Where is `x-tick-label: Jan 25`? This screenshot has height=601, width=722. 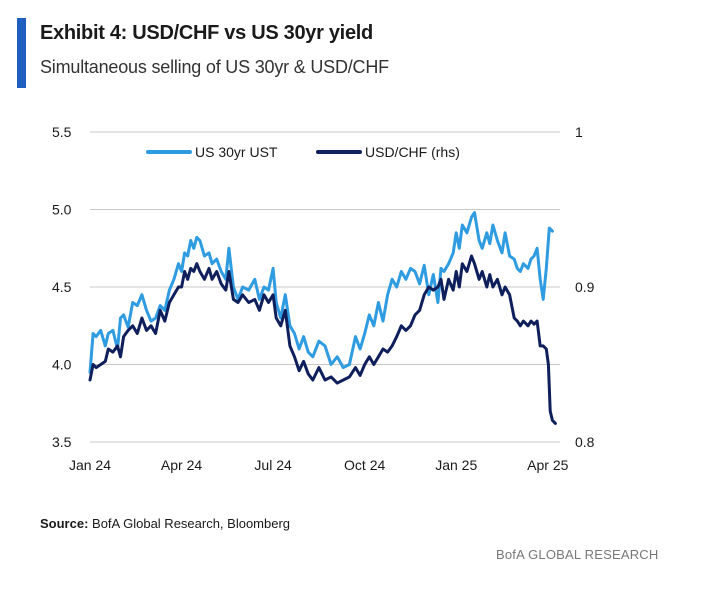 x-tick-label: Jan 25 is located at coordinates (456, 465).